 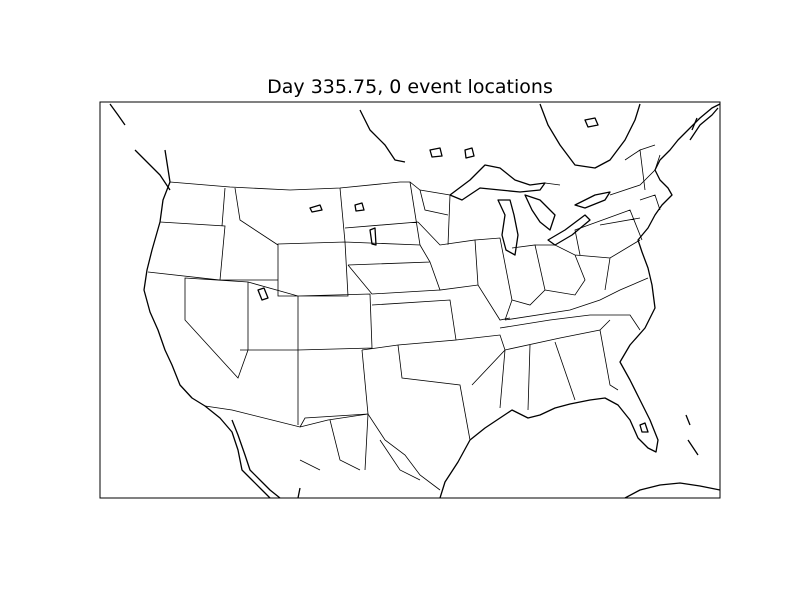 I want to click on mexico-coastline, so click(x=266, y=458).